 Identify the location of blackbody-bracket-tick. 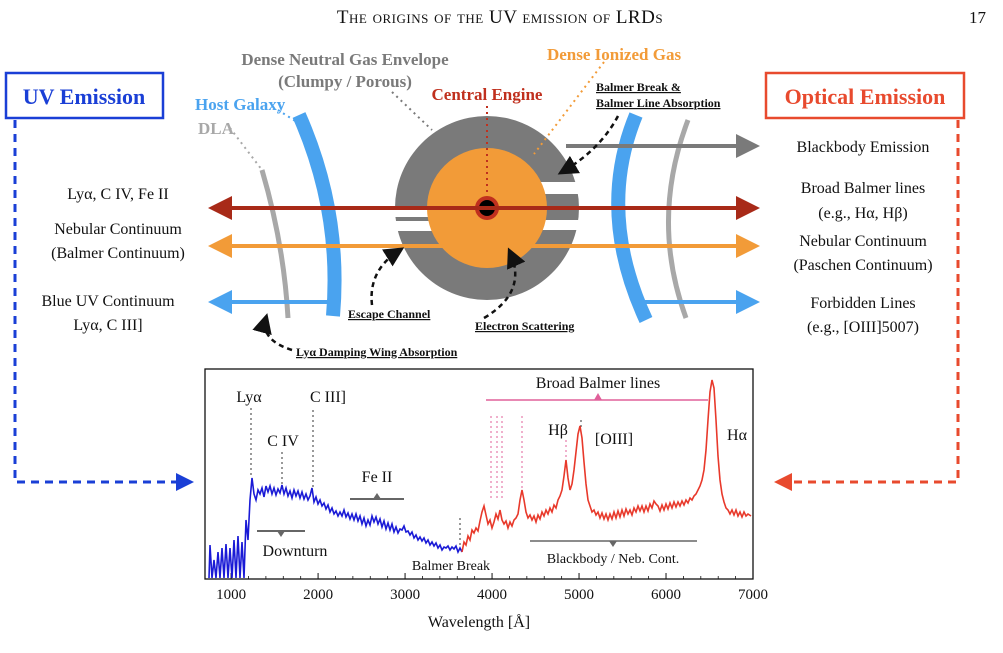
(613, 544).